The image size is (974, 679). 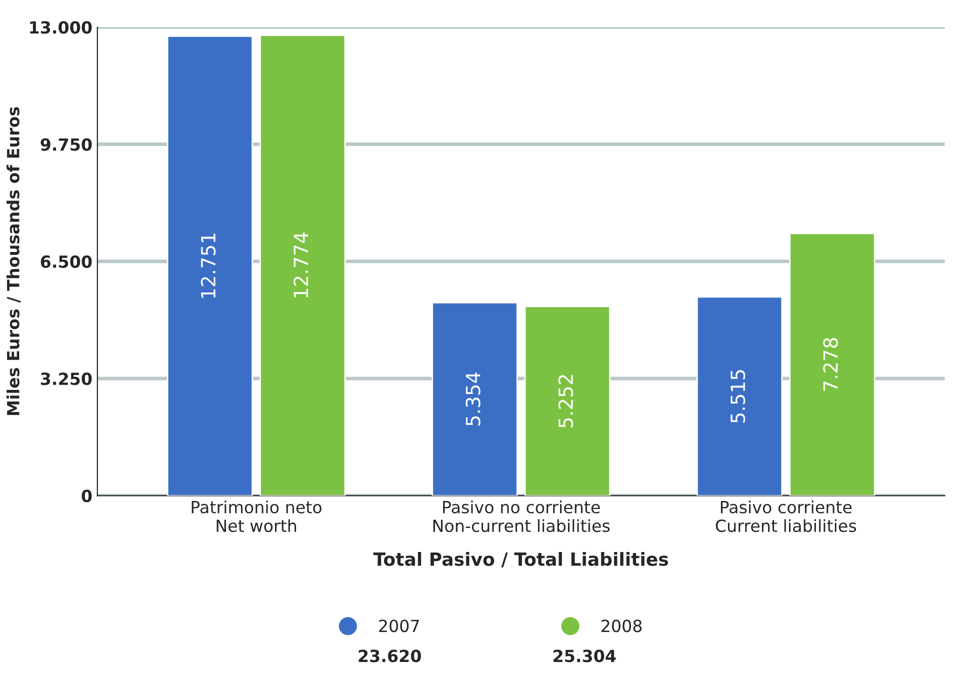 What do you see at coordinates (585, 656) in the screenshot?
I see `text: 25.304` at bounding box center [585, 656].